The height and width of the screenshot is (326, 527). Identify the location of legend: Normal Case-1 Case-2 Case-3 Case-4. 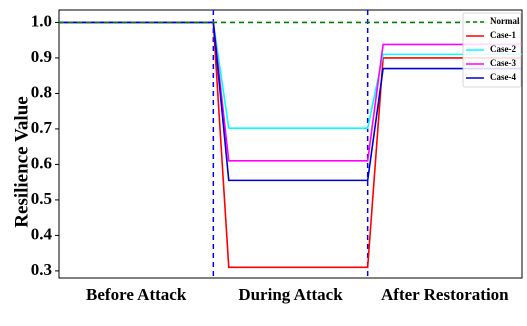
(492, 50).